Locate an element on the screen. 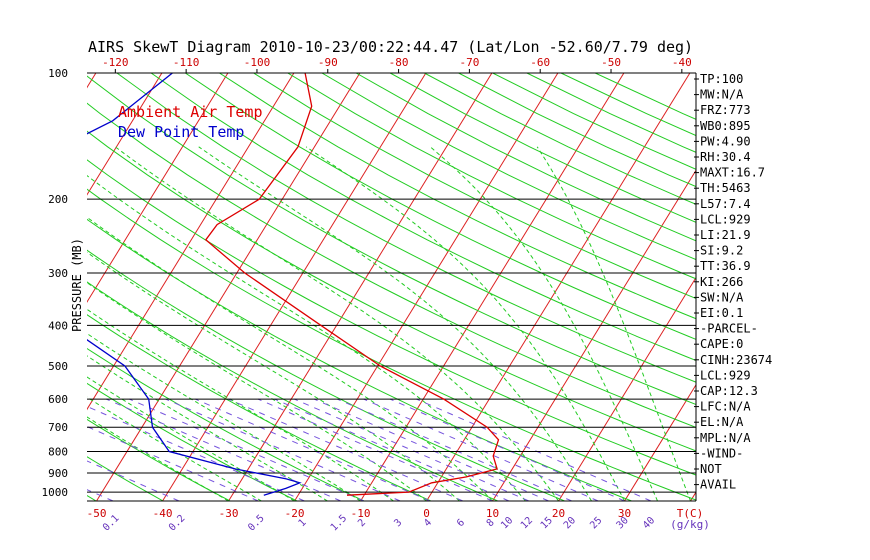 The height and width of the screenshot is (560, 870). mixing-ratio-label: 4 is located at coordinates (428, 523).